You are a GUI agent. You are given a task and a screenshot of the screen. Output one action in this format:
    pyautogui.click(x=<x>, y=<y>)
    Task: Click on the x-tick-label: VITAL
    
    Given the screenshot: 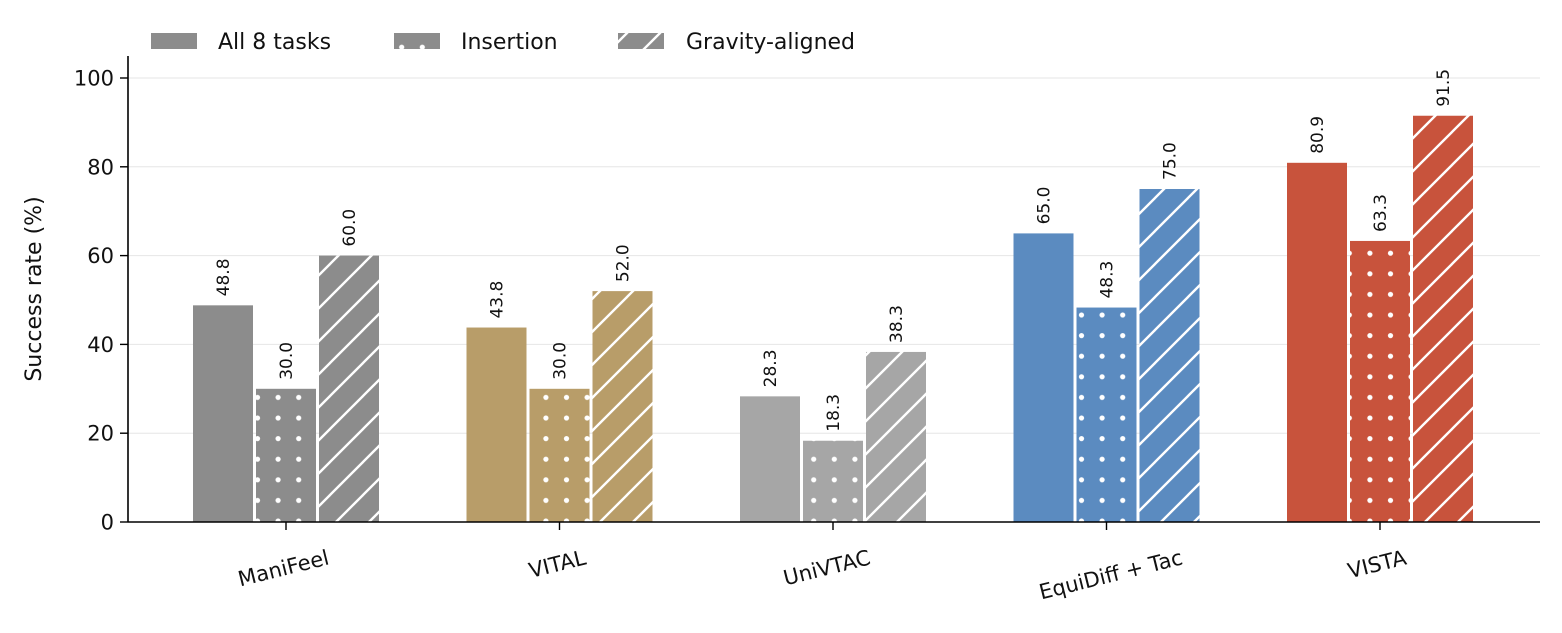 What is the action you would take?
    pyautogui.click(x=557, y=563)
    